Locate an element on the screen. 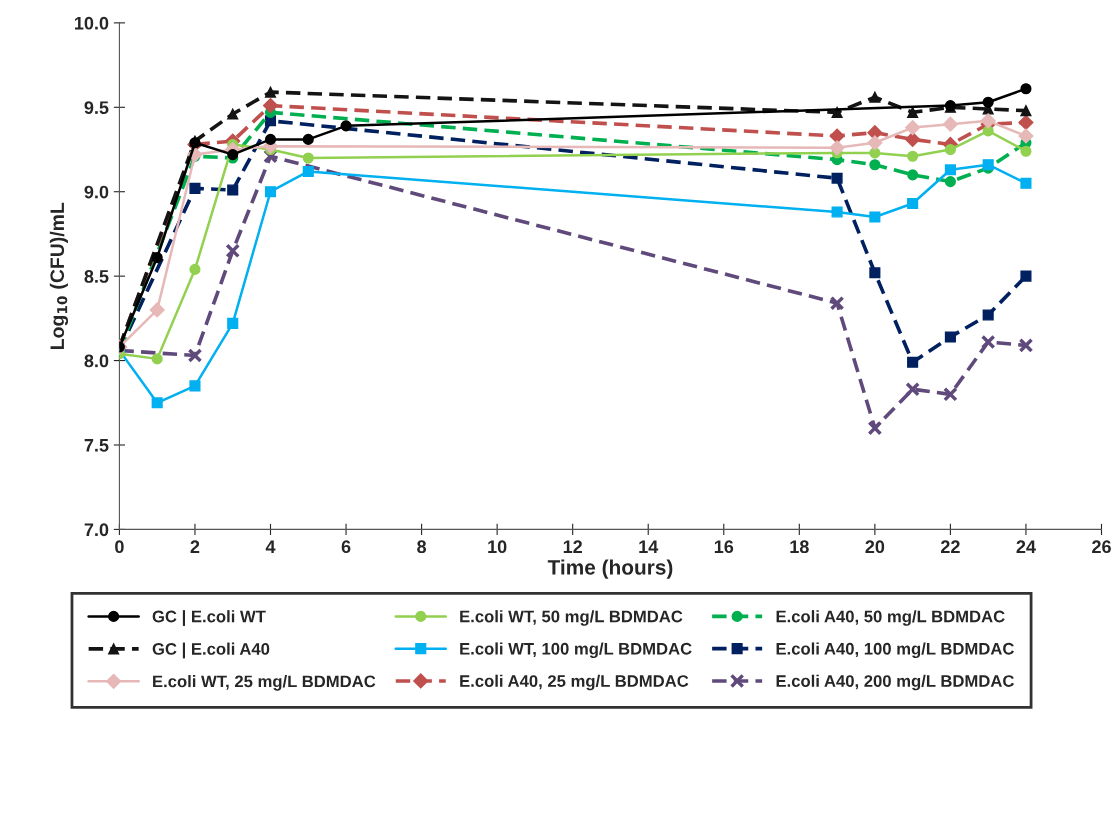 This screenshot has width=1116, height=817. y-tick-label: 7.0 is located at coordinates (96, 530).